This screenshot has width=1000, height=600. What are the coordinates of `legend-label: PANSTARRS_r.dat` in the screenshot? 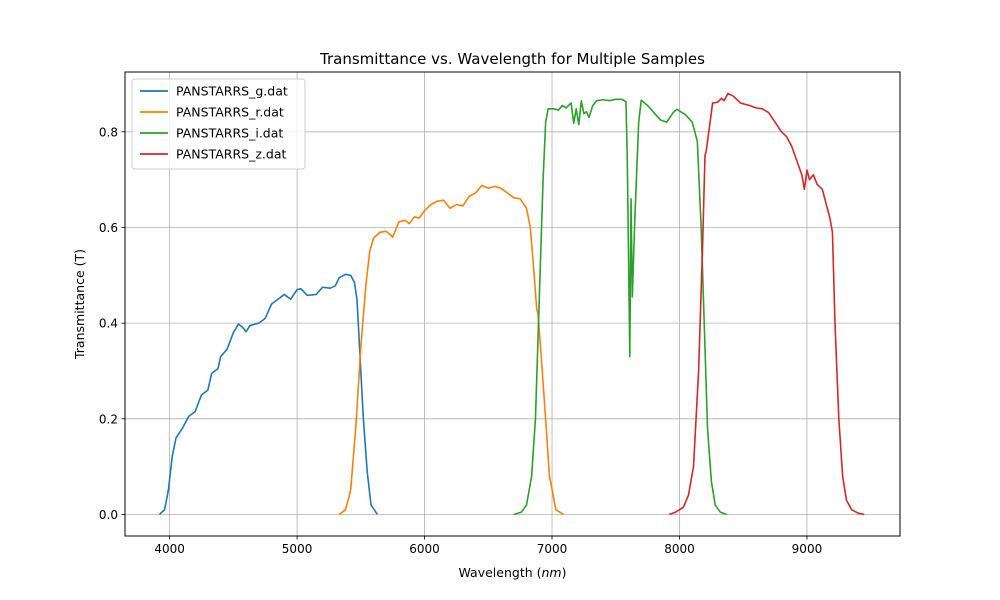 It's located at (230, 112).